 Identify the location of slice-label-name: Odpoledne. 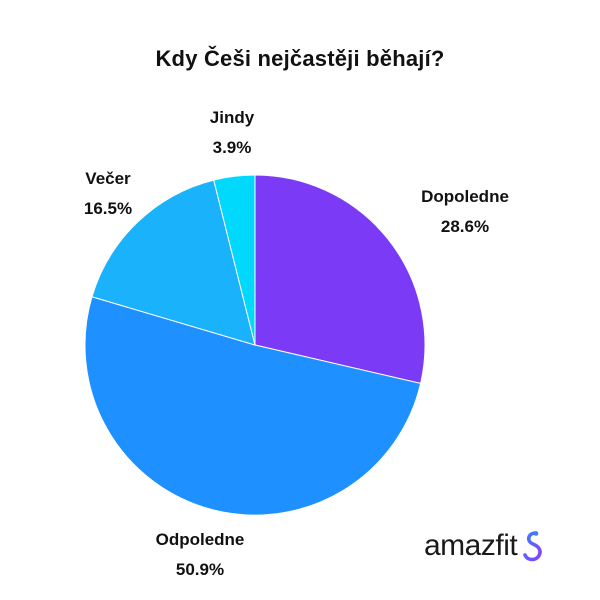
(200, 539).